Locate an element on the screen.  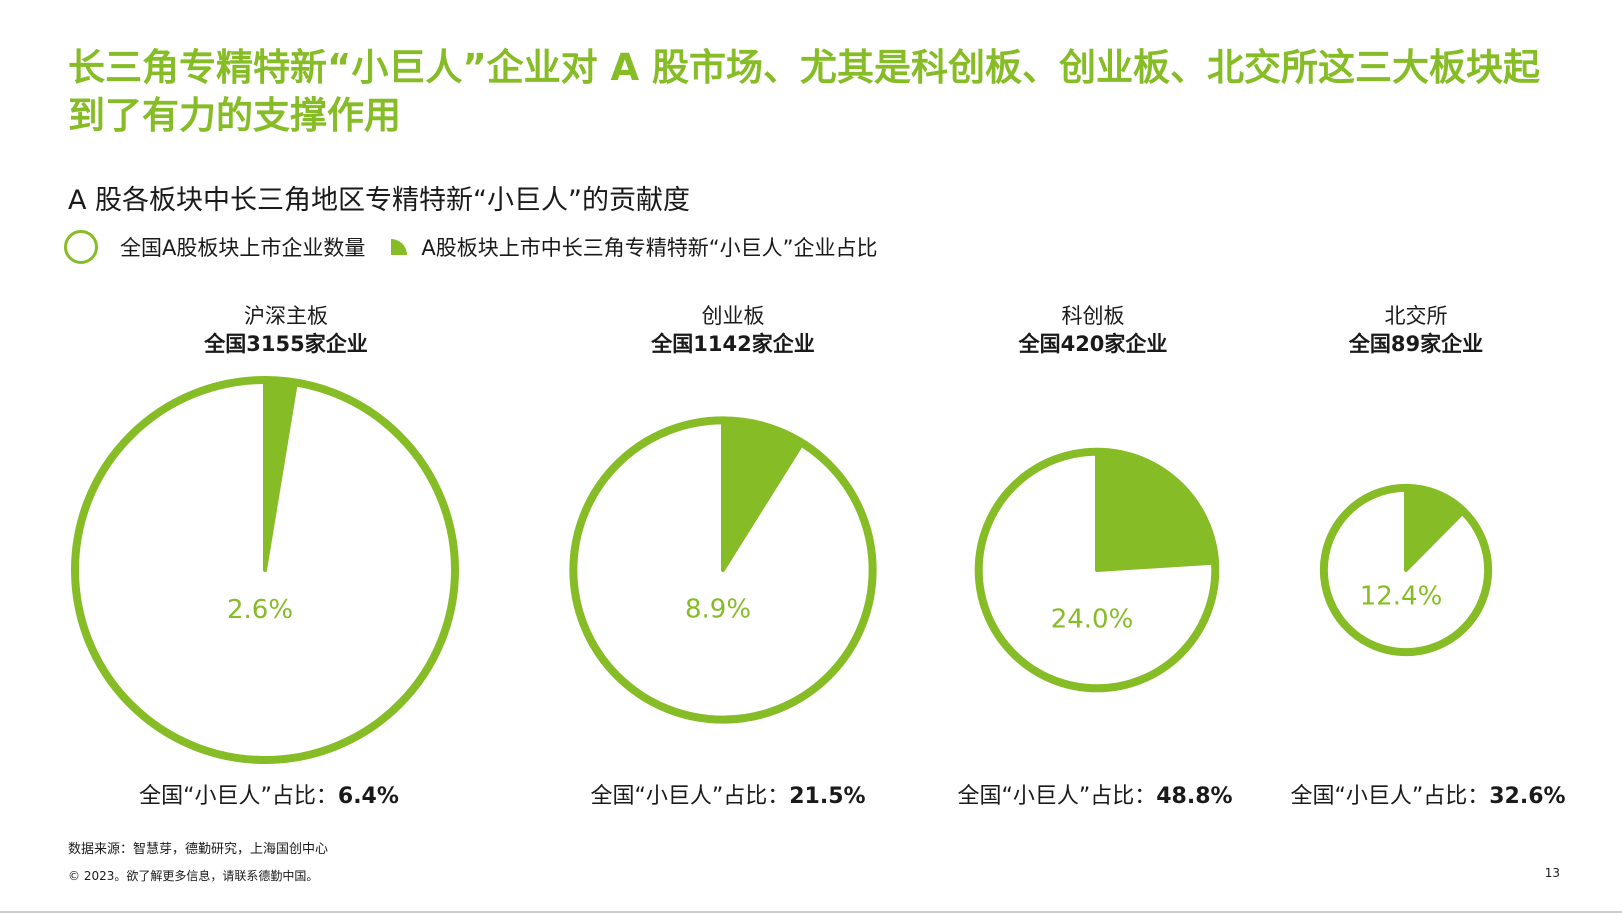
bottom-divider is located at coordinates (811, 912).